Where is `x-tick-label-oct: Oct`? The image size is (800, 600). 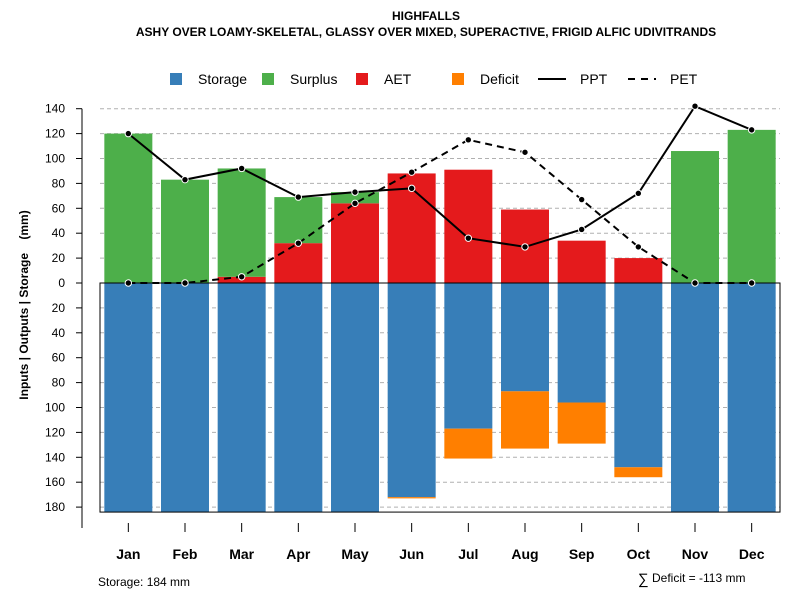
x-tick-label-oct: Oct is located at coordinates (639, 554).